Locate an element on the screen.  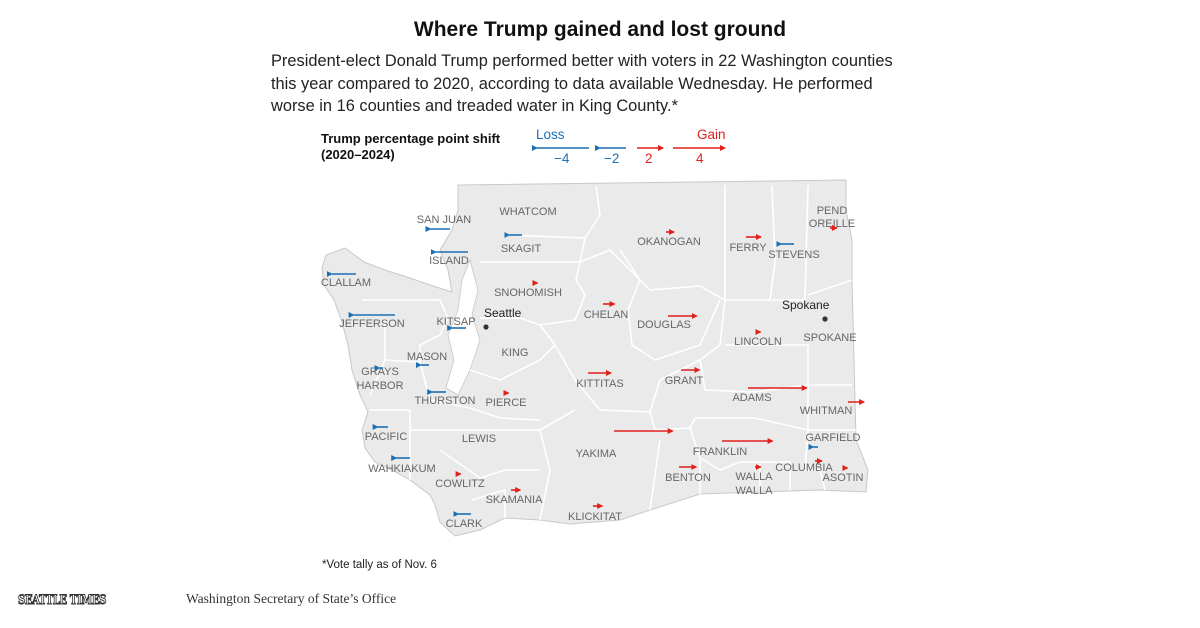
county-label-mason: MASON is located at coordinates (427, 357).